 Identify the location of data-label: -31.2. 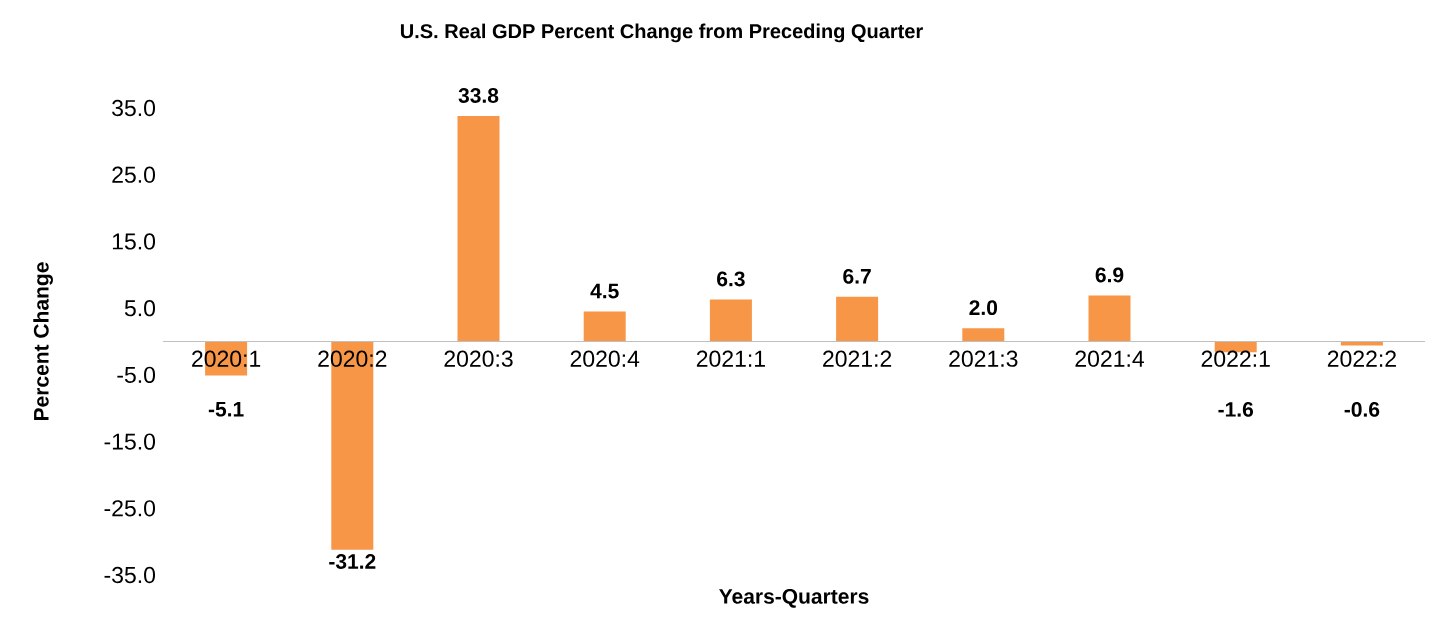
(352, 561).